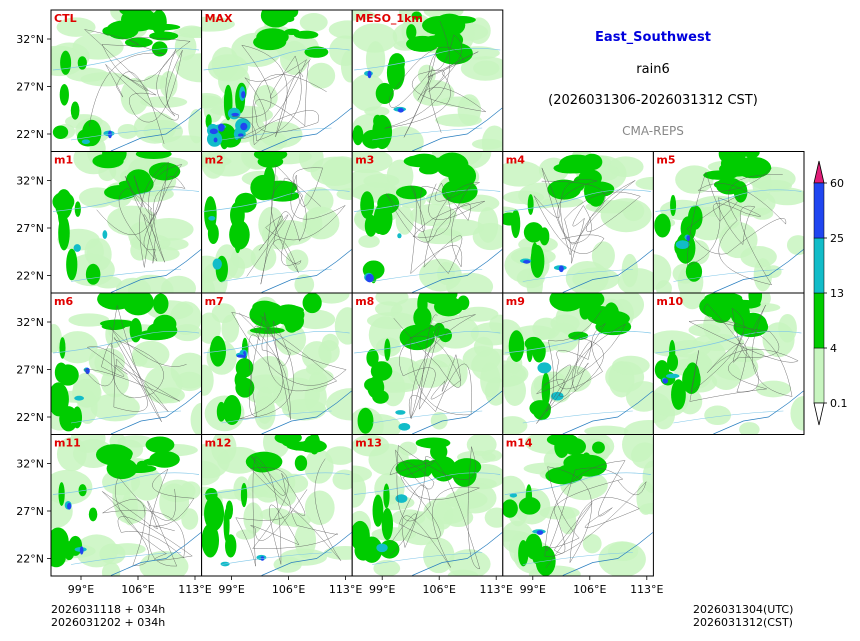 This screenshot has width=860, height=641. I want to click on panel-m7: m7, so click(277, 363).